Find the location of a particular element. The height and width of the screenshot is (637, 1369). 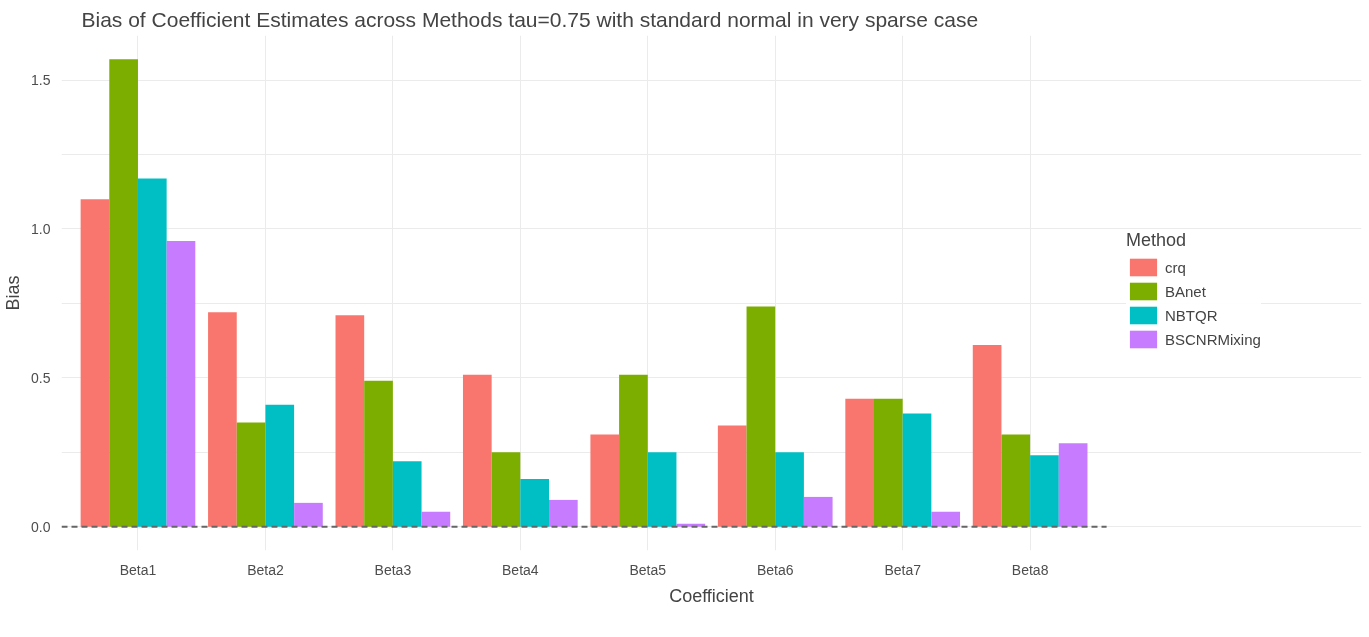

y-tick-label: 0.0 is located at coordinates (41, 526).